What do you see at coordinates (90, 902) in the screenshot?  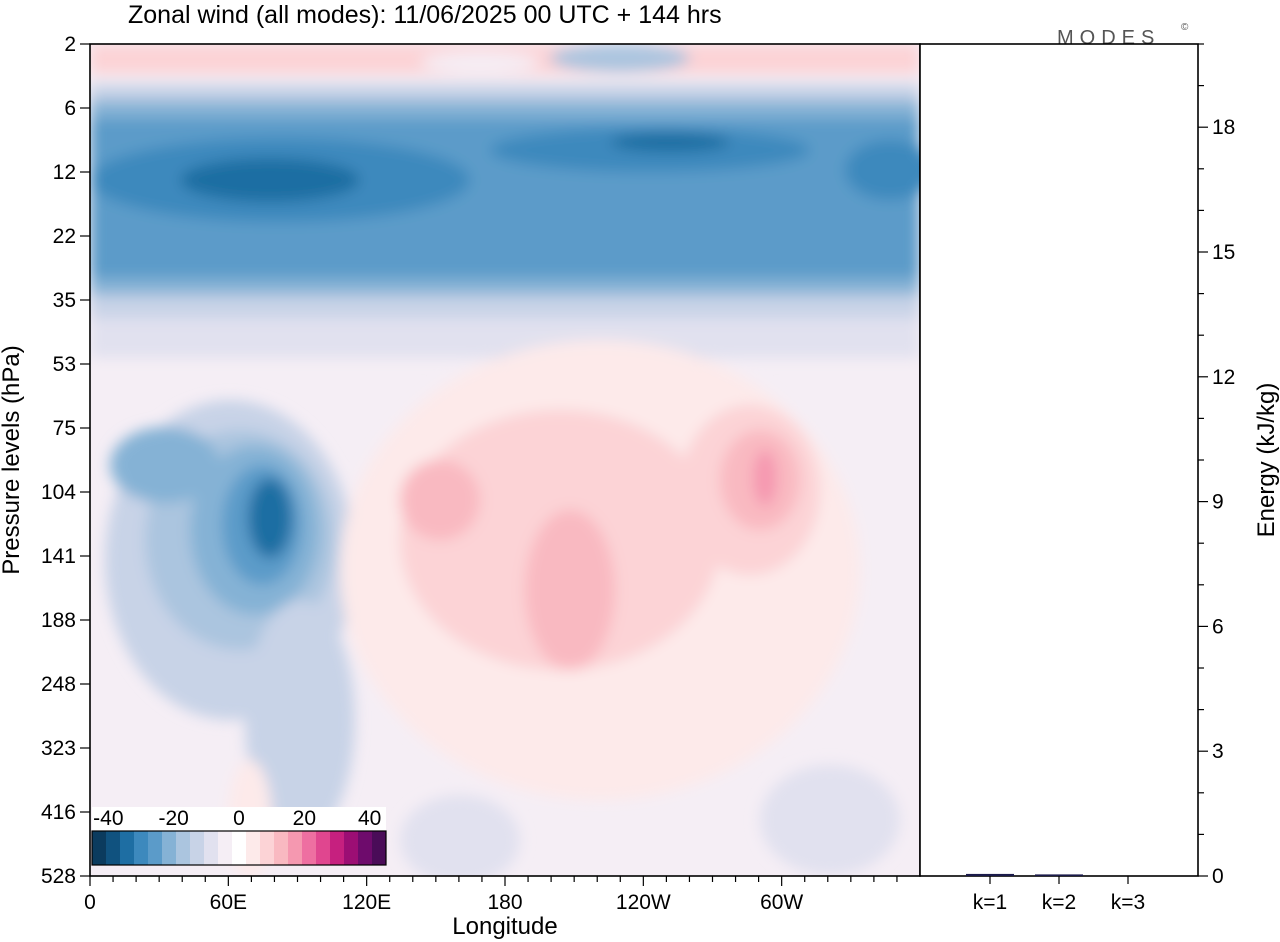 I see `x-tick-label: 0` at bounding box center [90, 902].